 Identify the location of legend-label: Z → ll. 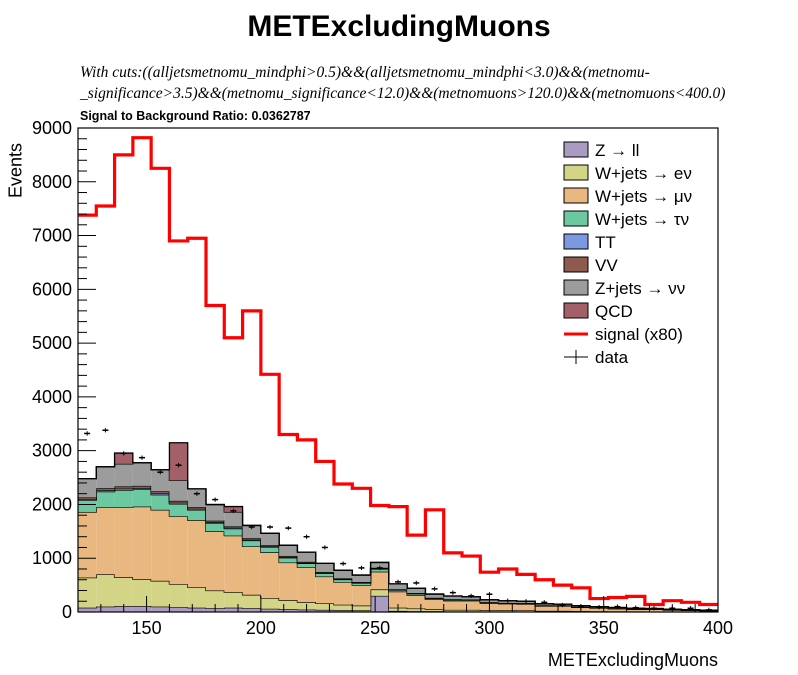
(617, 150).